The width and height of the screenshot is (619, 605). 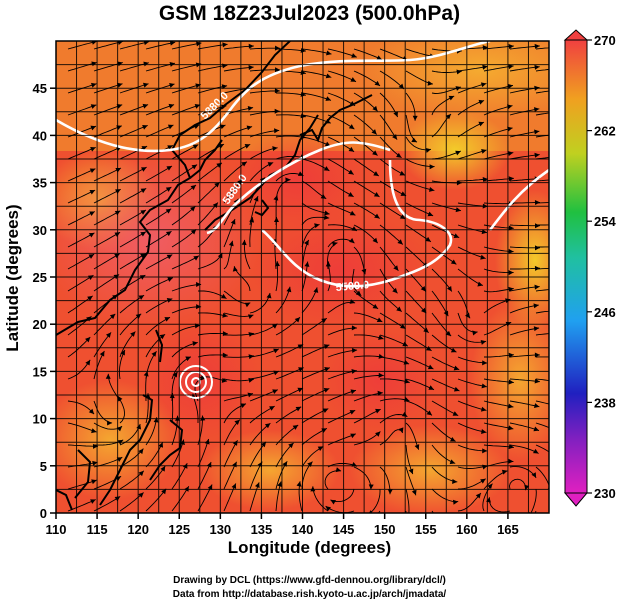 What do you see at coordinates (589, 268) in the screenshot?
I see `colorbar: 230 238 246 254 262 270` at bounding box center [589, 268].